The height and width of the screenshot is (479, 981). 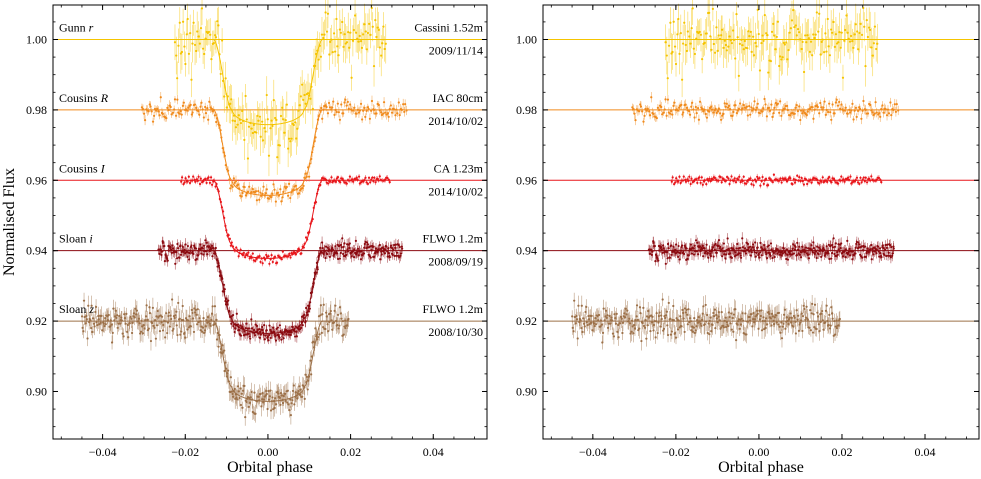 I want to click on date-label-2: 2014/10/02, so click(x=455, y=191).